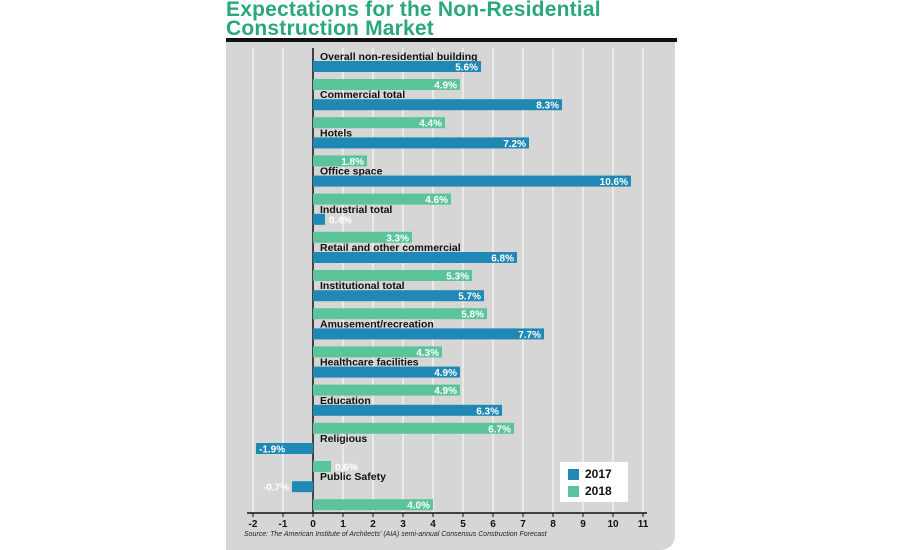 The width and height of the screenshot is (900, 550). What do you see at coordinates (469, 297) in the screenshot?
I see `data-label-2017: 5.7%` at bounding box center [469, 297].